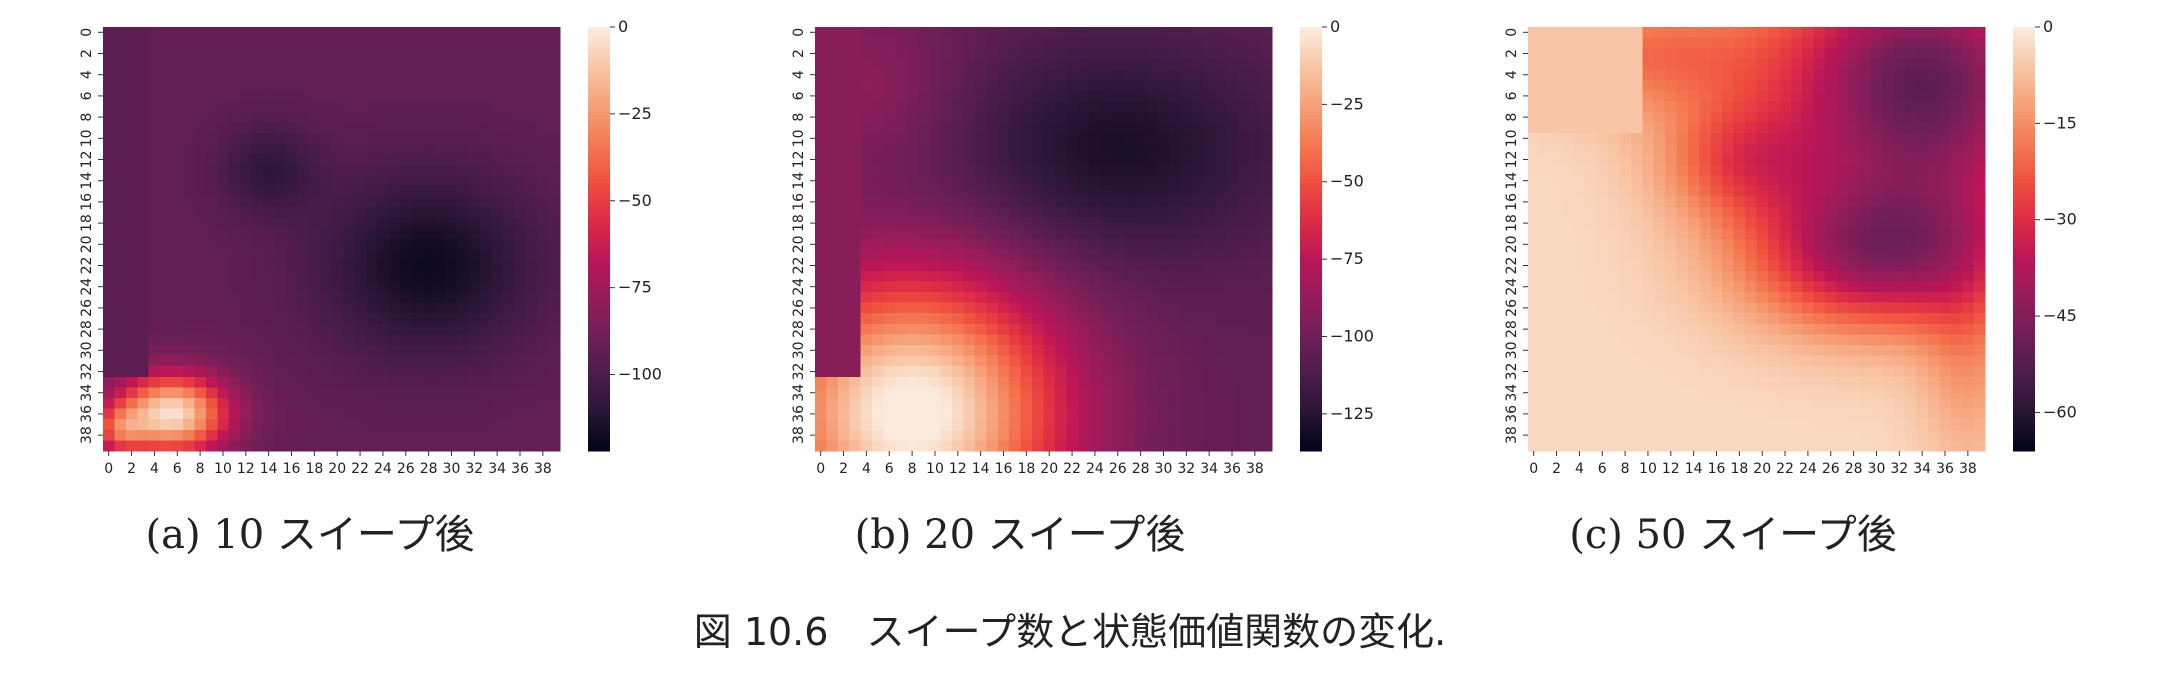  What do you see at coordinates (866, 469) in the screenshot?
I see `x-tick-label: 4` at bounding box center [866, 469].